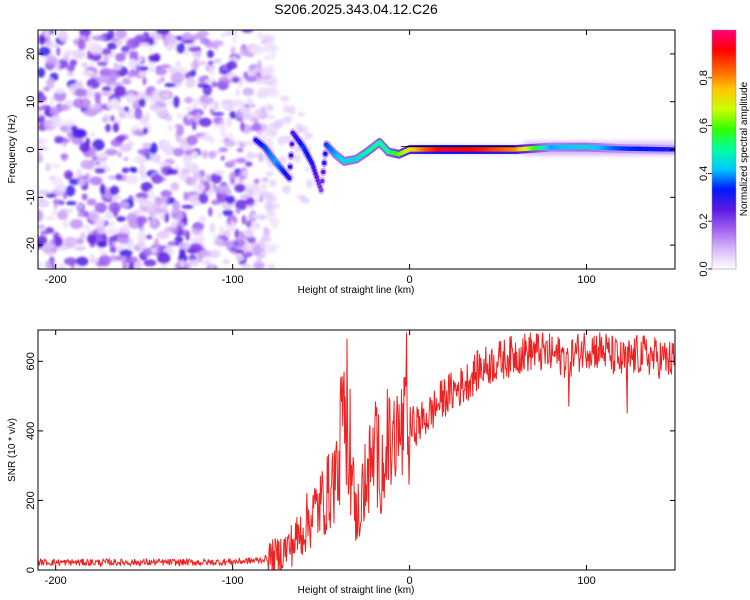  I want to click on spectrogram-xtick-label: -200, so click(56, 280).